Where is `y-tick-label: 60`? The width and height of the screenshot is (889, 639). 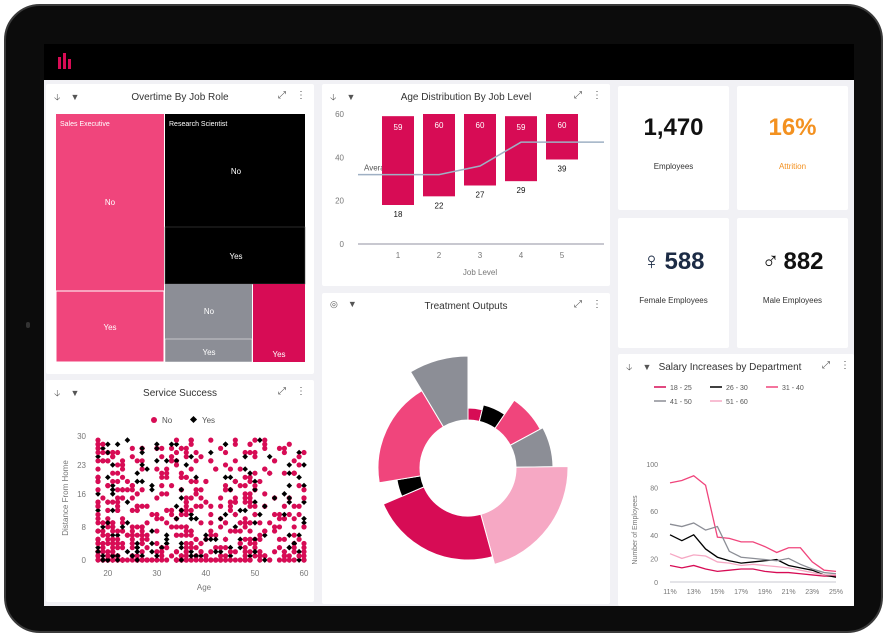
y-tick-label: 60 is located at coordinates (654, 512).